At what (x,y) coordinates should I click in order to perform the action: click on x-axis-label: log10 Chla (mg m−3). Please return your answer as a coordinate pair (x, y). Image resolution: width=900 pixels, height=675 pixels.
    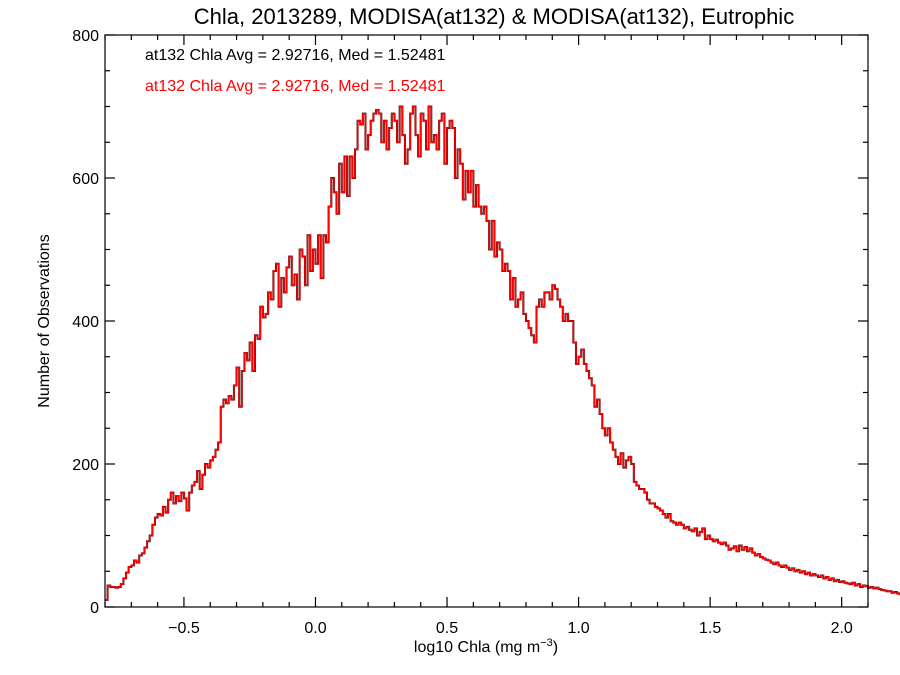
    Looking at the image, I should click on (486, 646).